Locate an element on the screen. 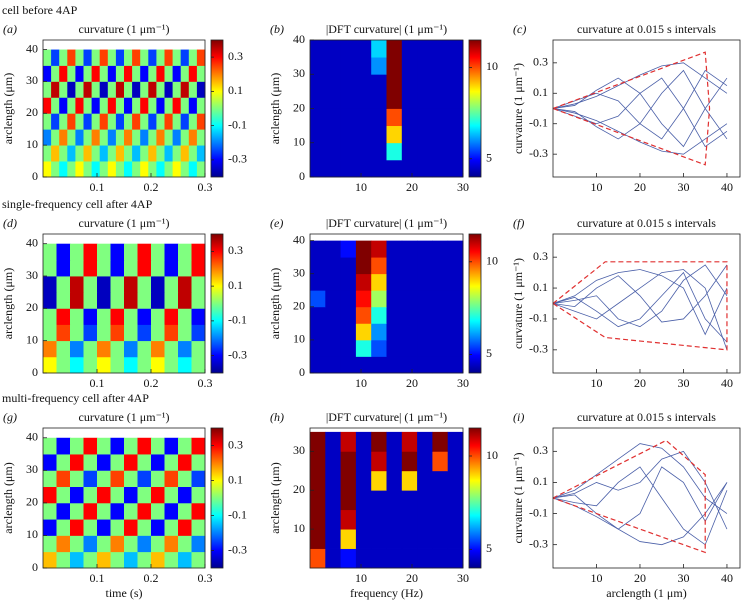 This screenshot has height=601, width=748. y-tick-label: 20 is located at coordinates (32, 502).